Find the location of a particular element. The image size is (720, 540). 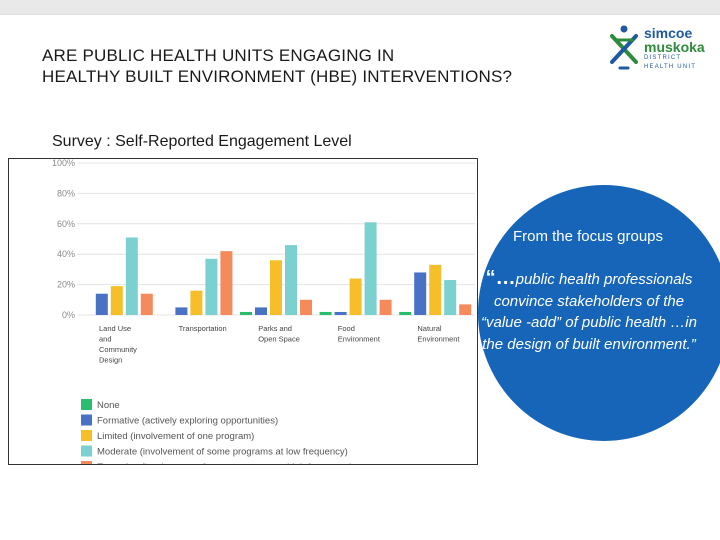

y-tick-label: 100% is located at coordinates (63, 163).